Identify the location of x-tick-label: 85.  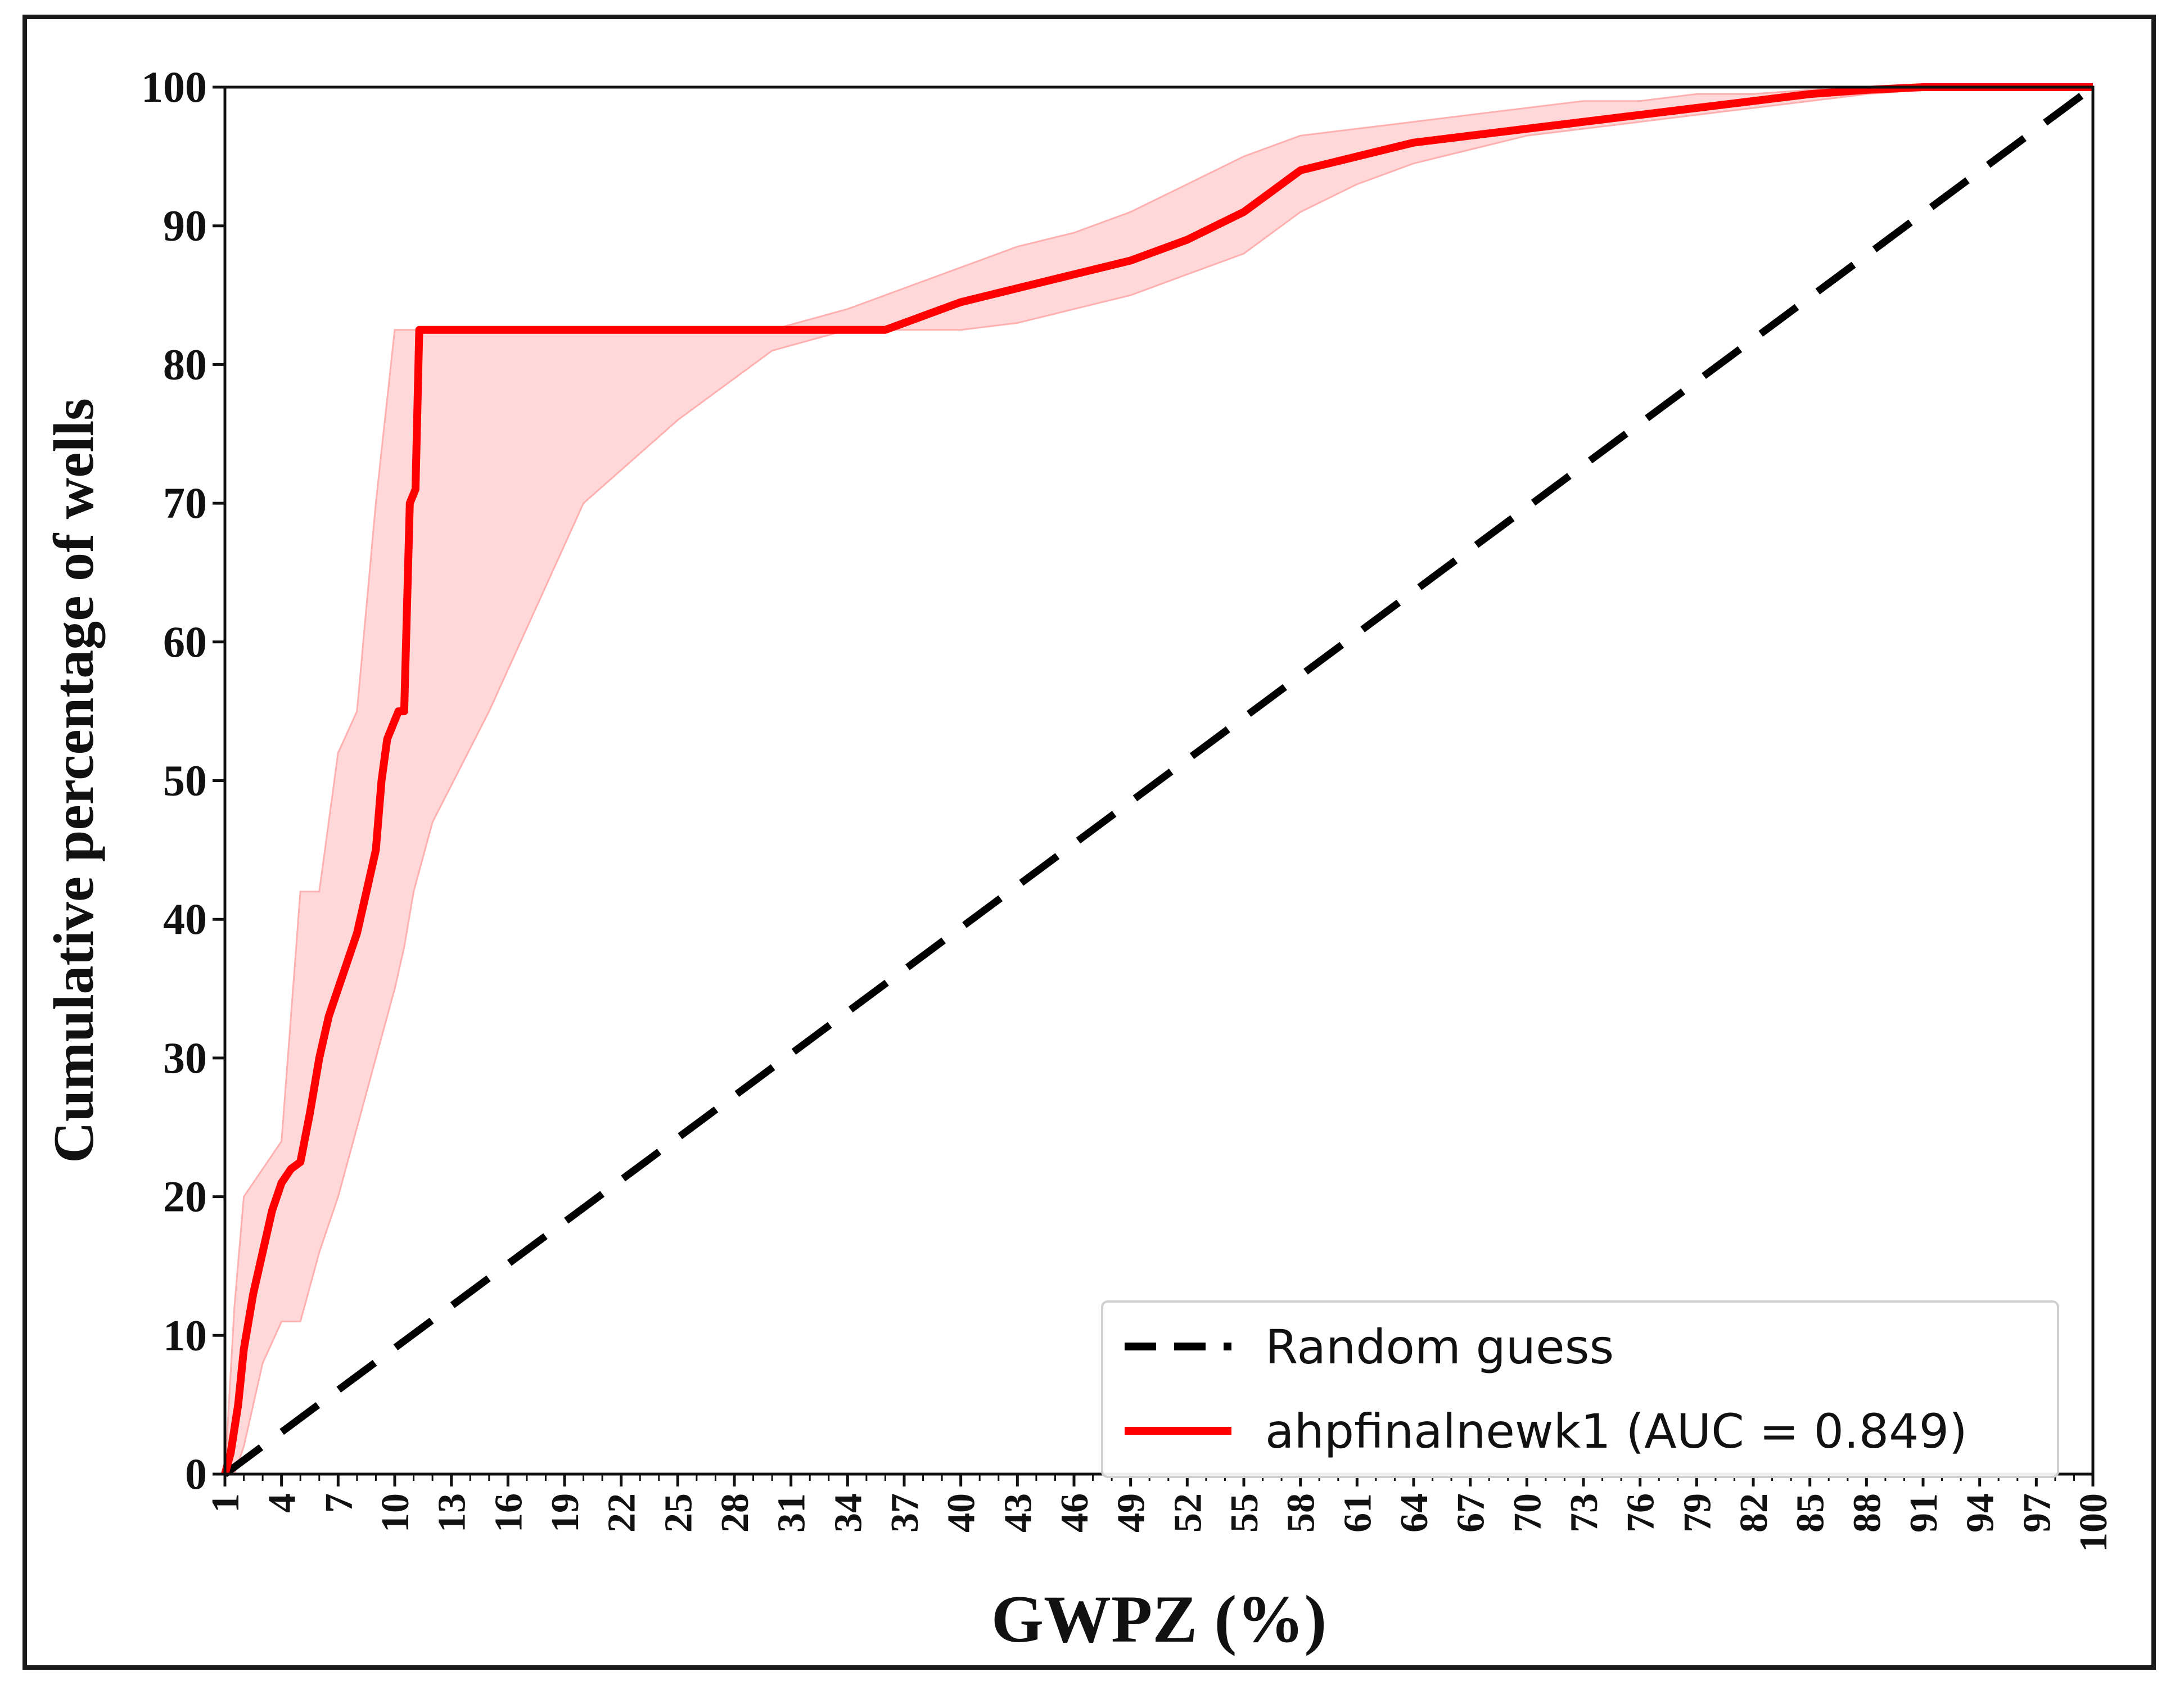
(1811, 1513).